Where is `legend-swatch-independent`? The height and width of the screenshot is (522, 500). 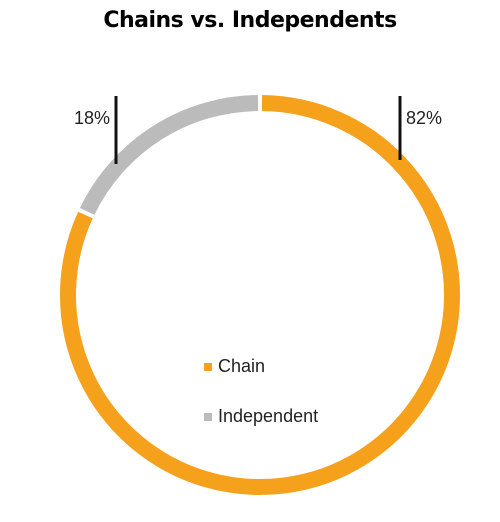 legend-swatch-independent is located at coordinates (208, 417).